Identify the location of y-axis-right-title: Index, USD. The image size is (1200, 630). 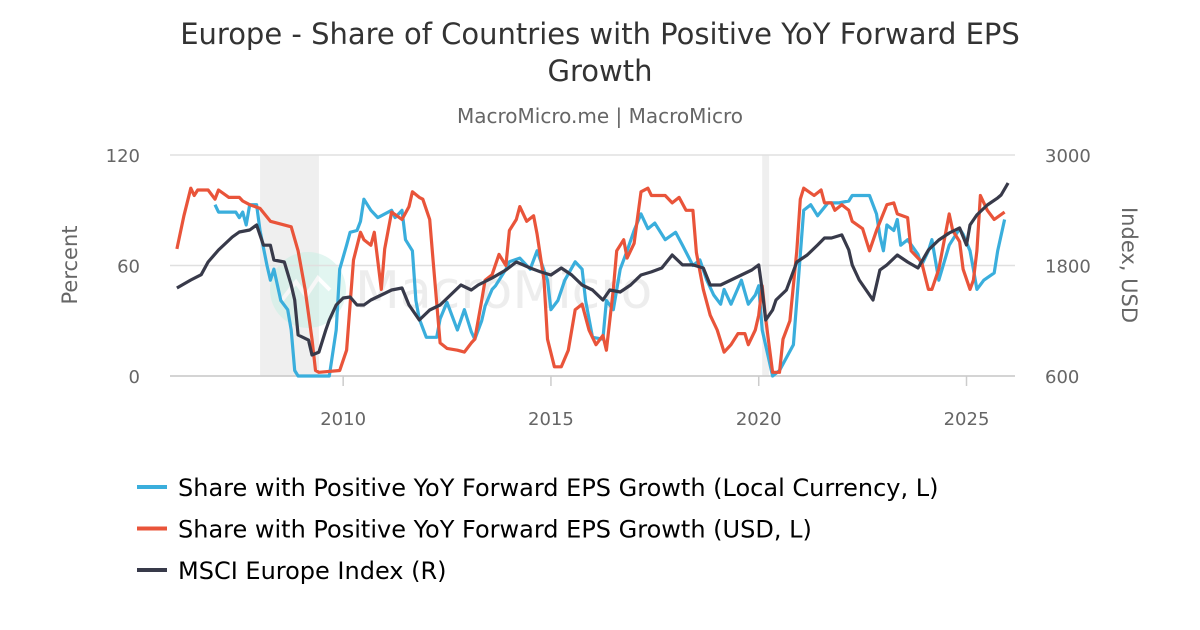
(1129, 265).